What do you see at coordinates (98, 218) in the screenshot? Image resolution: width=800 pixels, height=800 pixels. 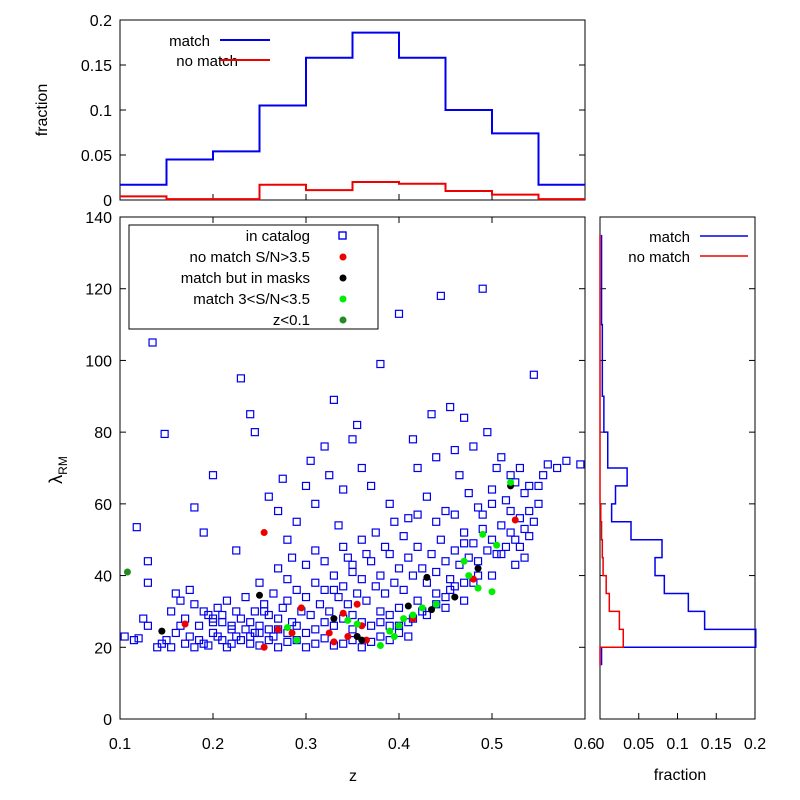 I see `main-y-tick-label: 140` at bounding box center [98, 218].